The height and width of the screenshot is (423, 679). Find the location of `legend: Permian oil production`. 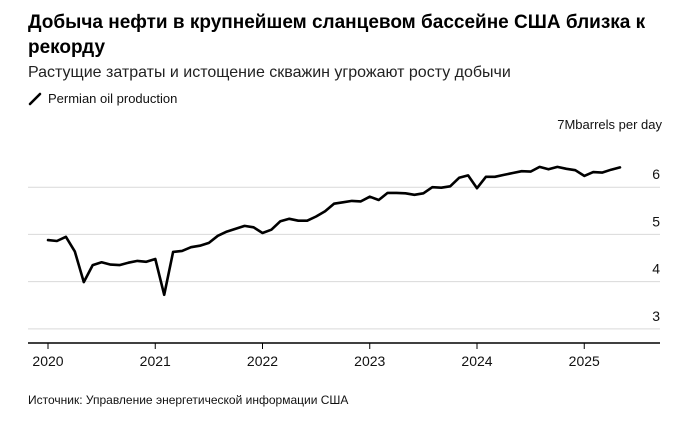

legend: Permian oil production is located at coordinates (102, 99).